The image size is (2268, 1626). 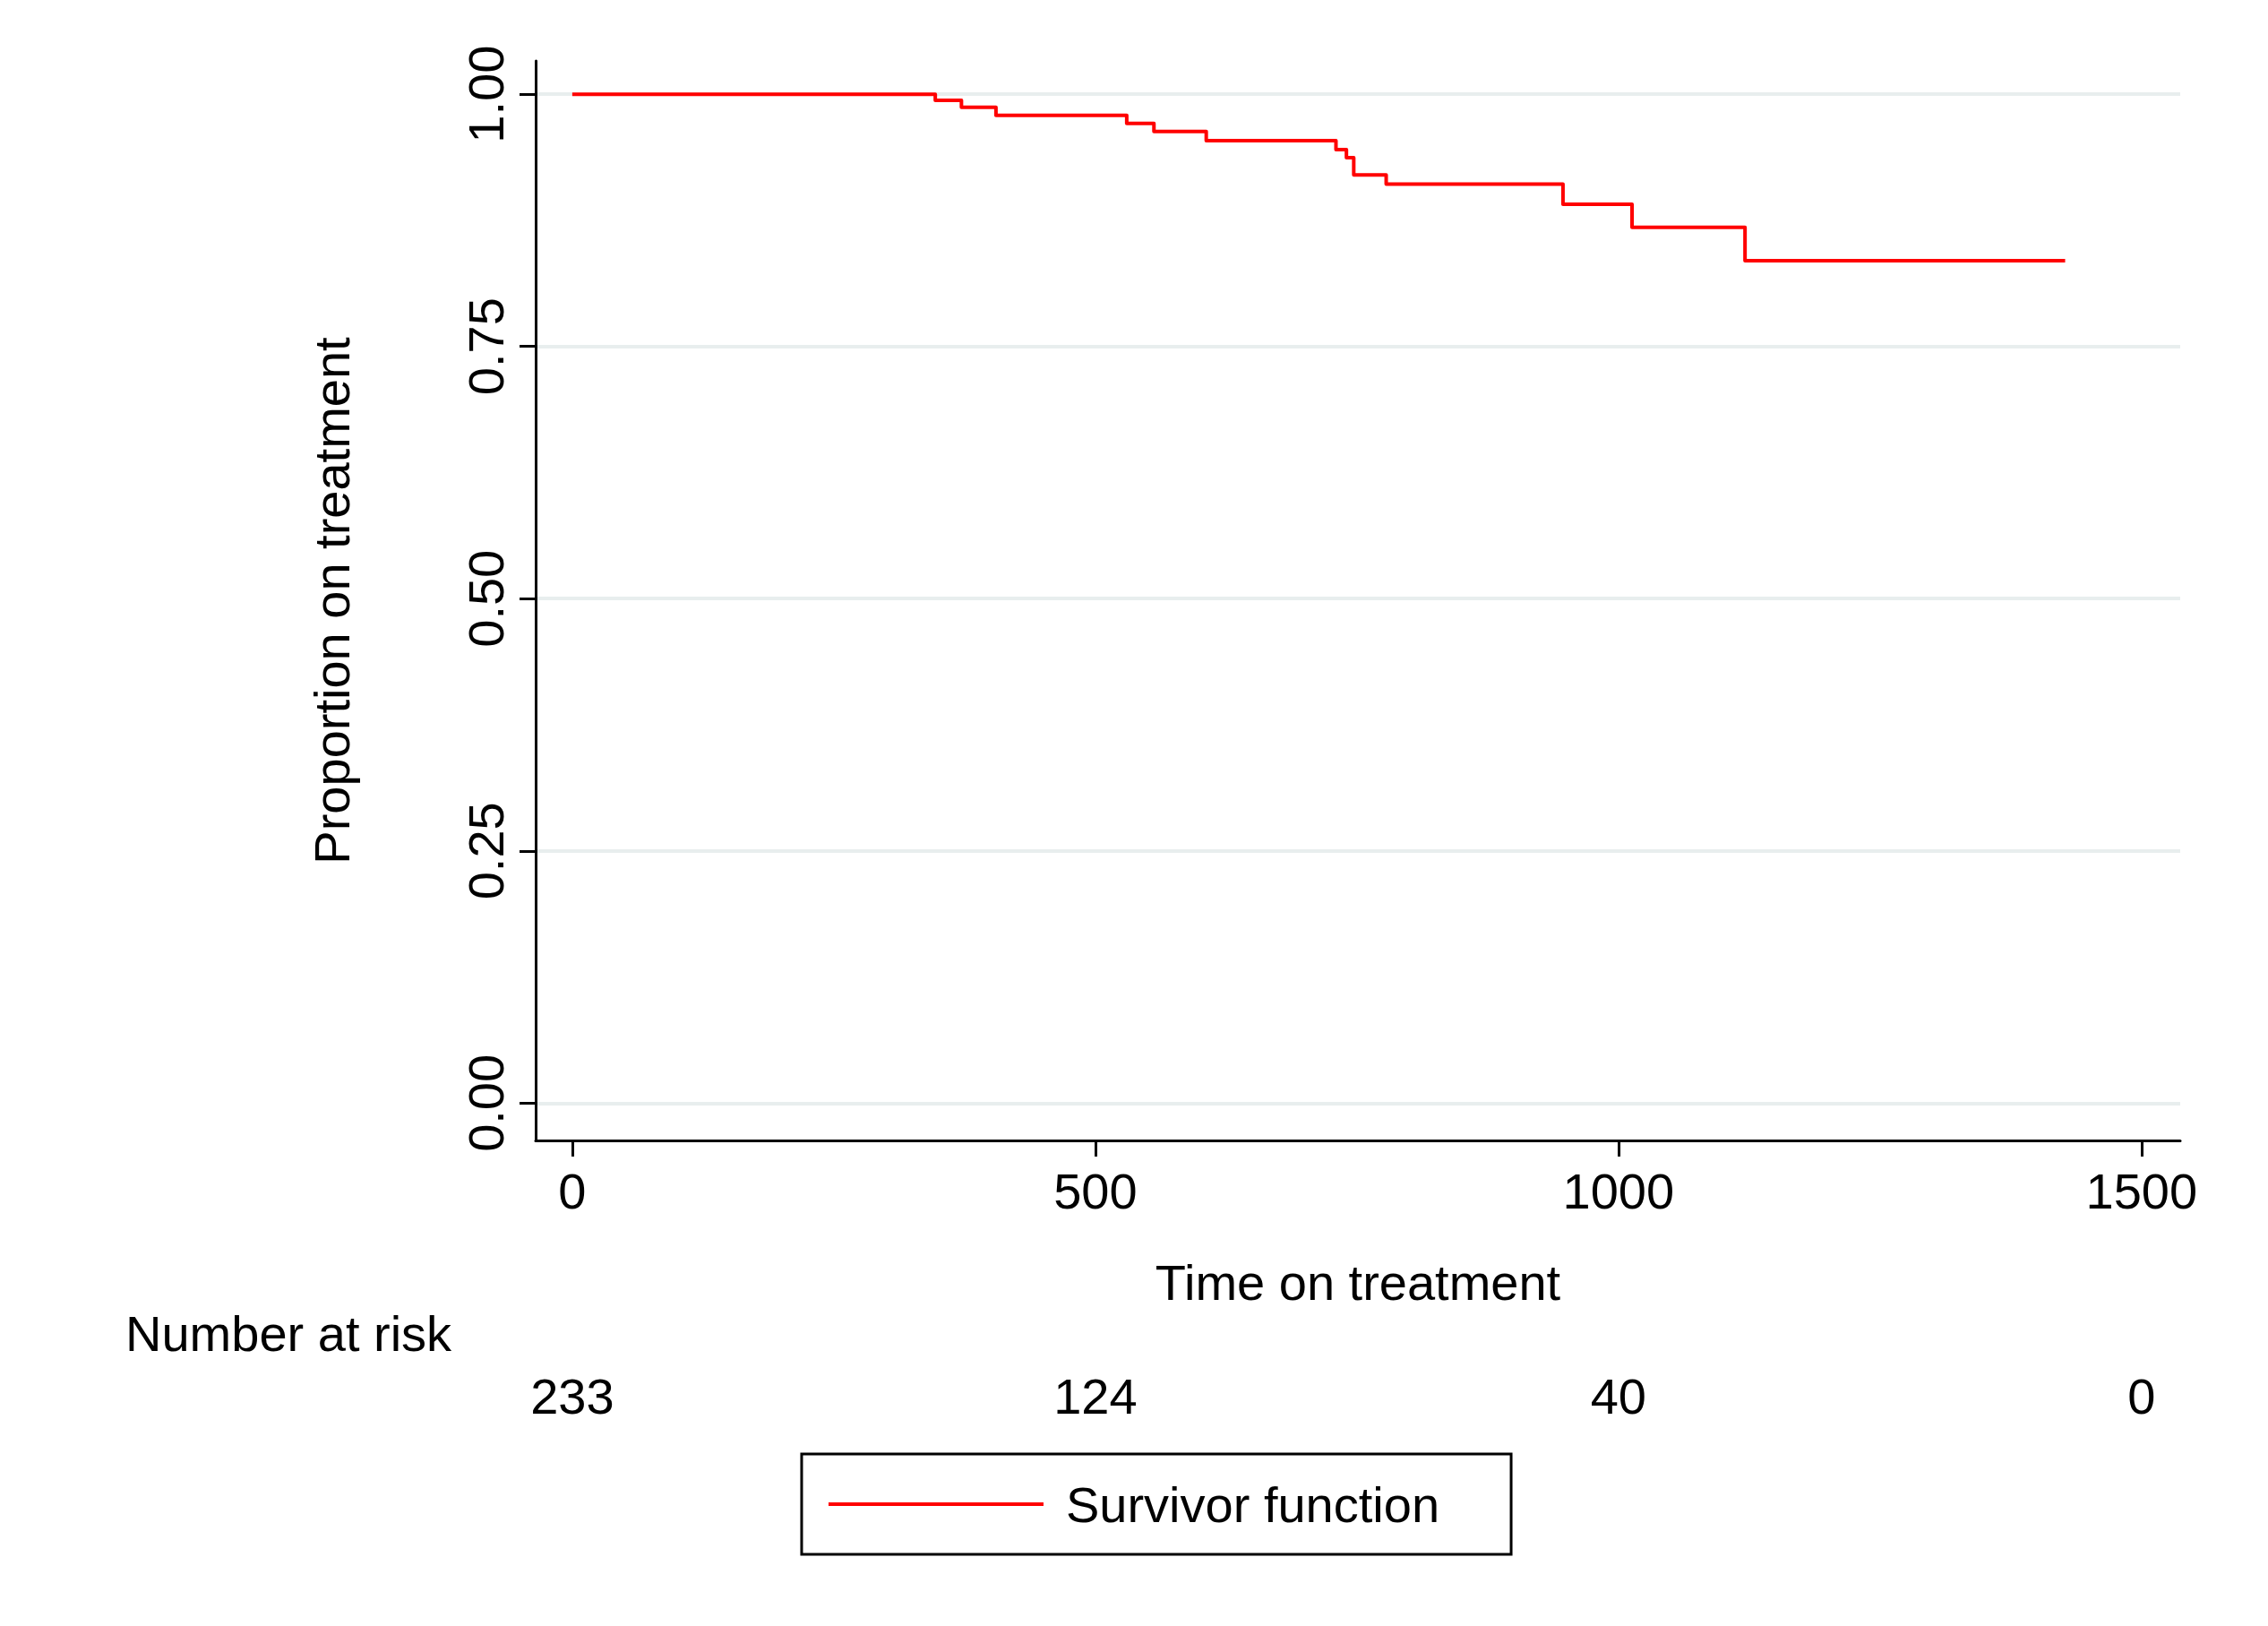 I want to click on text: Number at risk, so click(x=289, y=1333).